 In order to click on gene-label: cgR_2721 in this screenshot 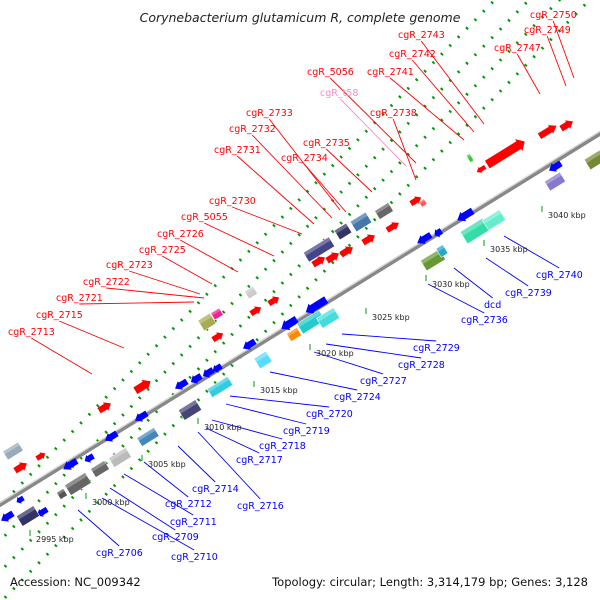, I will do `click(79, 298)`.